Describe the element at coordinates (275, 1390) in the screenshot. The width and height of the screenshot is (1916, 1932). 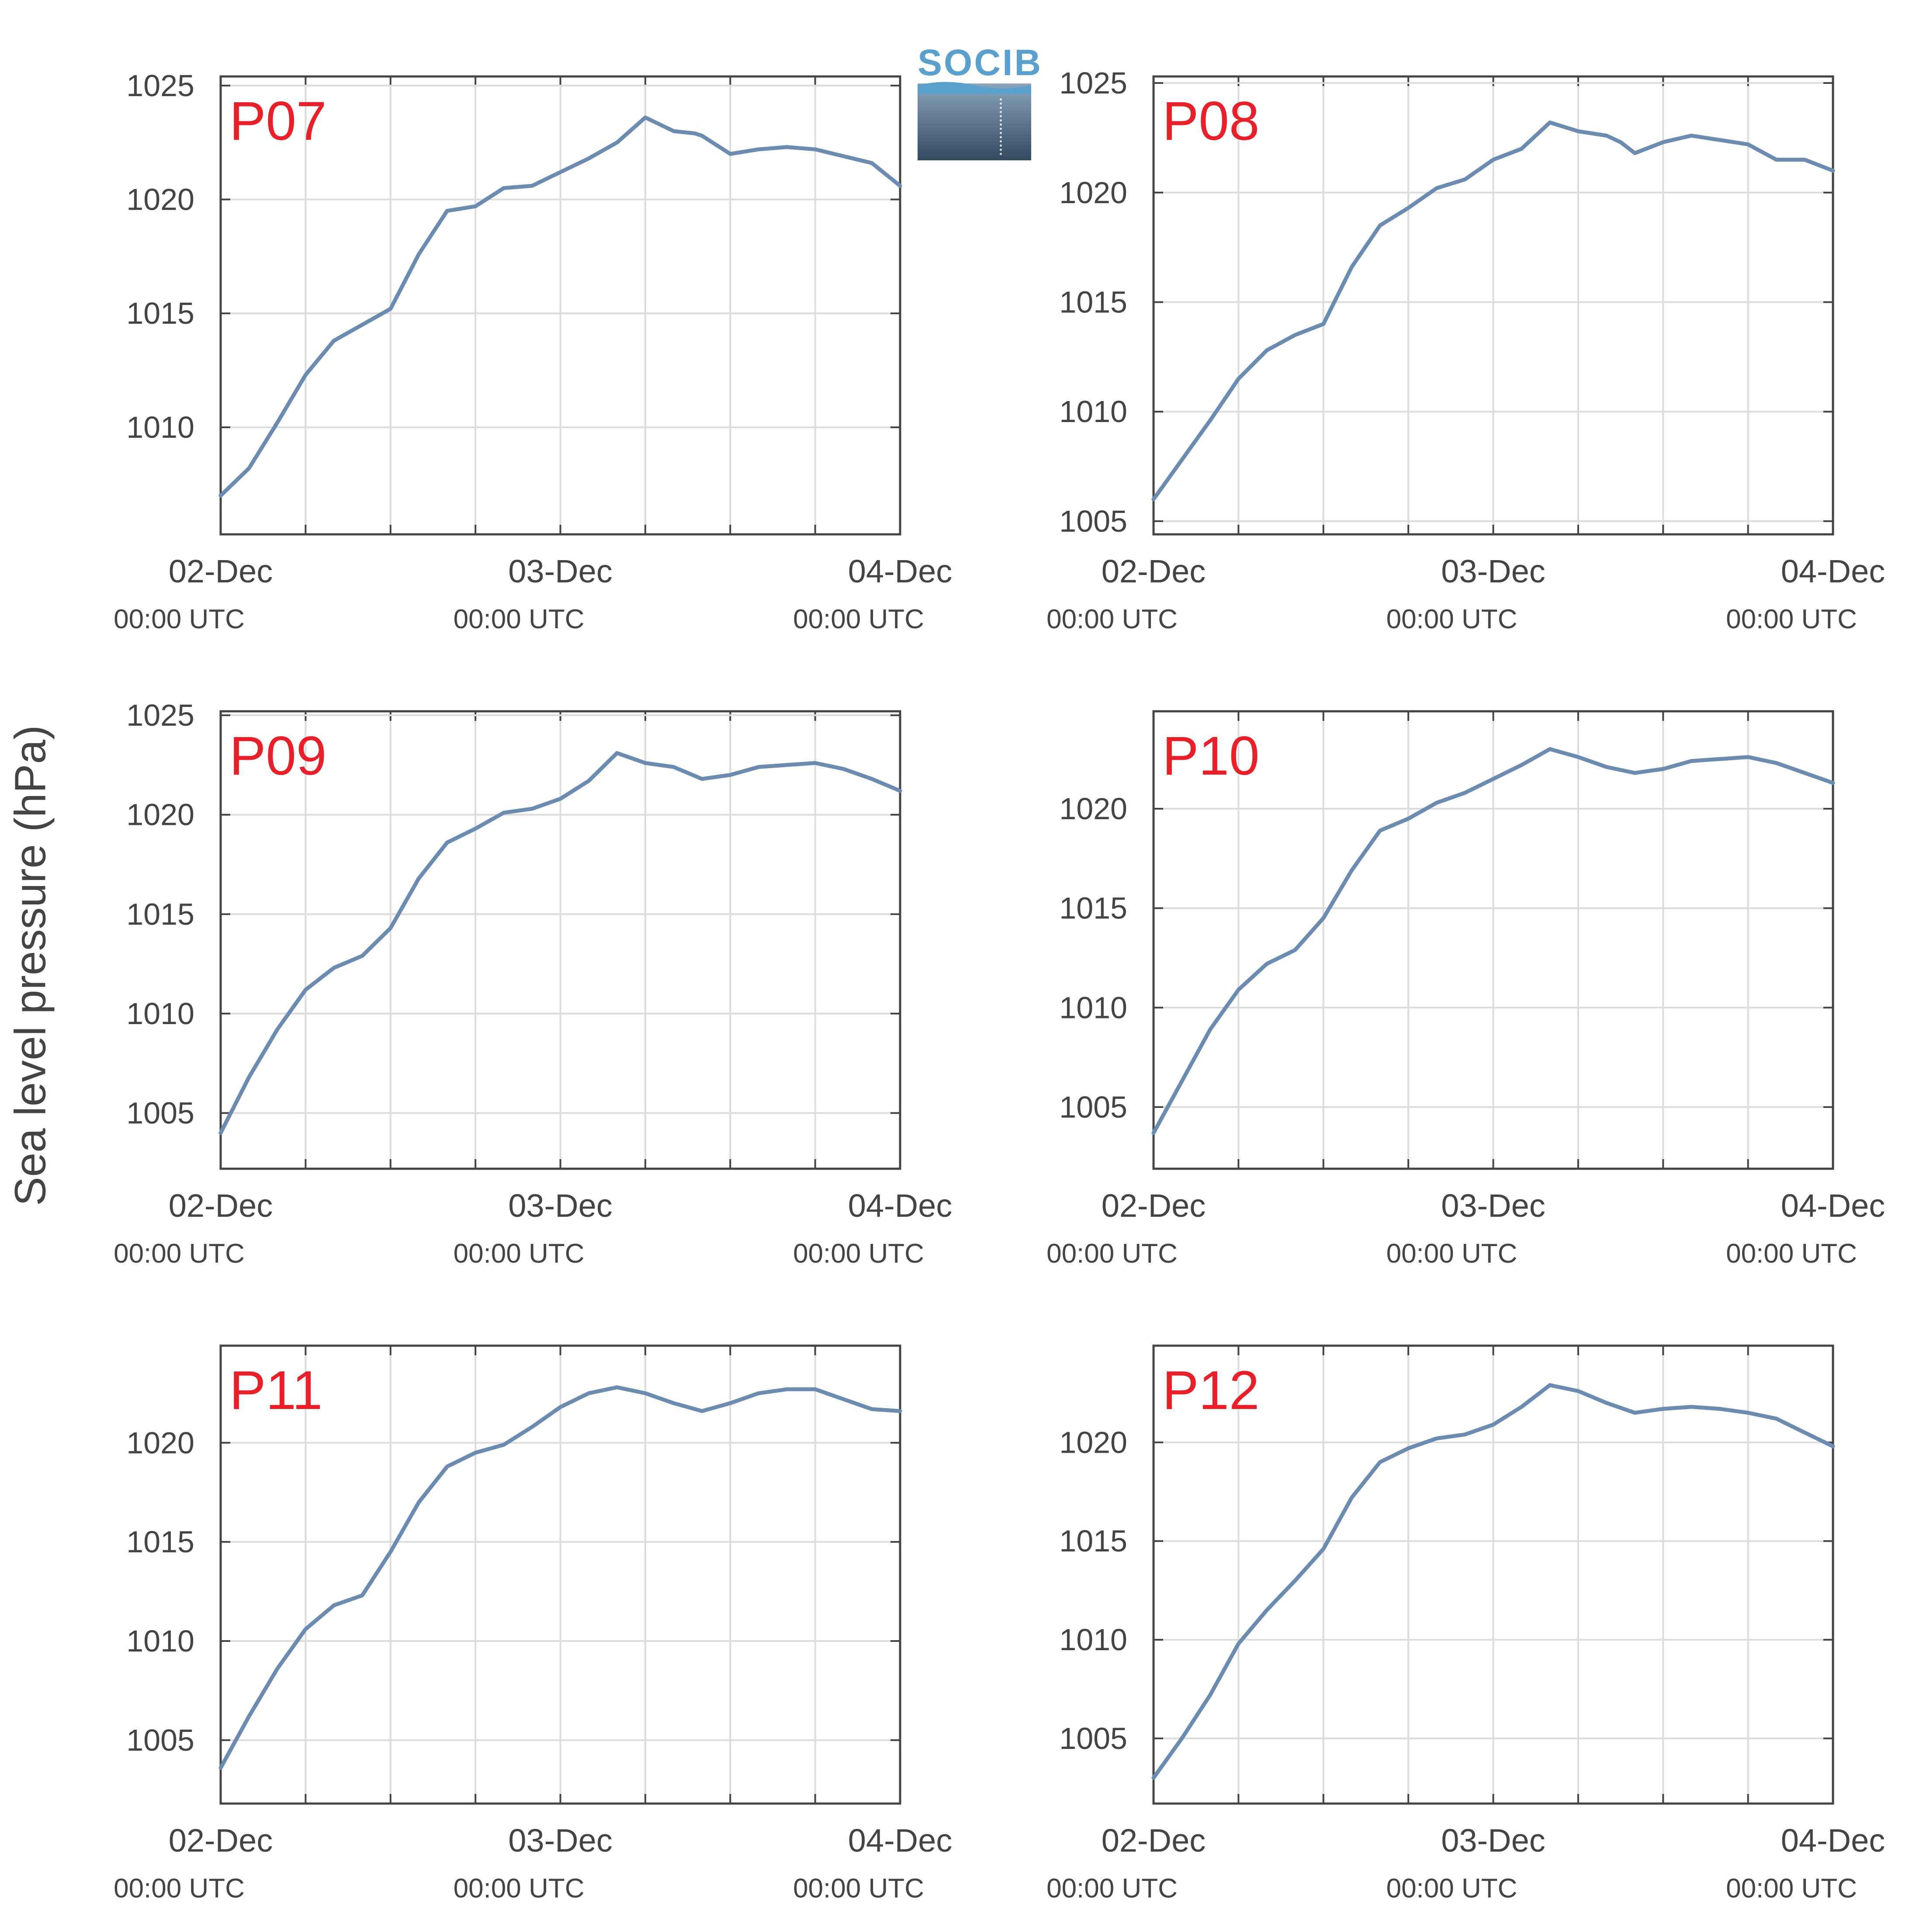
I see `panel-tag: P11` at that location.